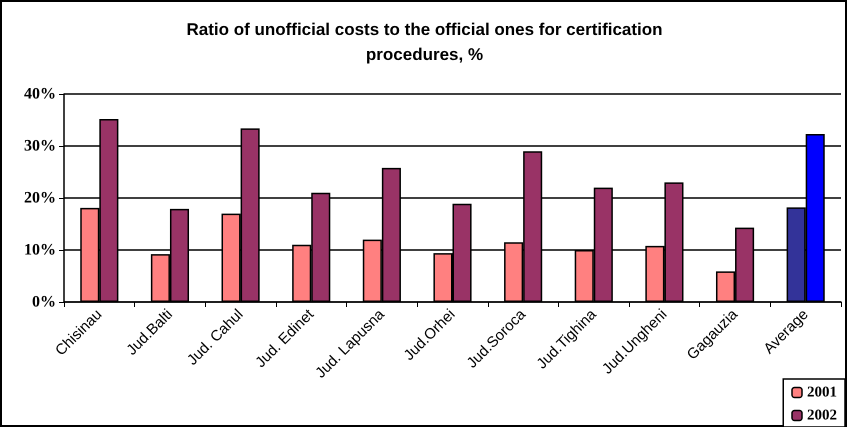  I want to click on chart-title: Ratio of unofficial costs to the official ones for certification procedures, %, so click(424, 42).